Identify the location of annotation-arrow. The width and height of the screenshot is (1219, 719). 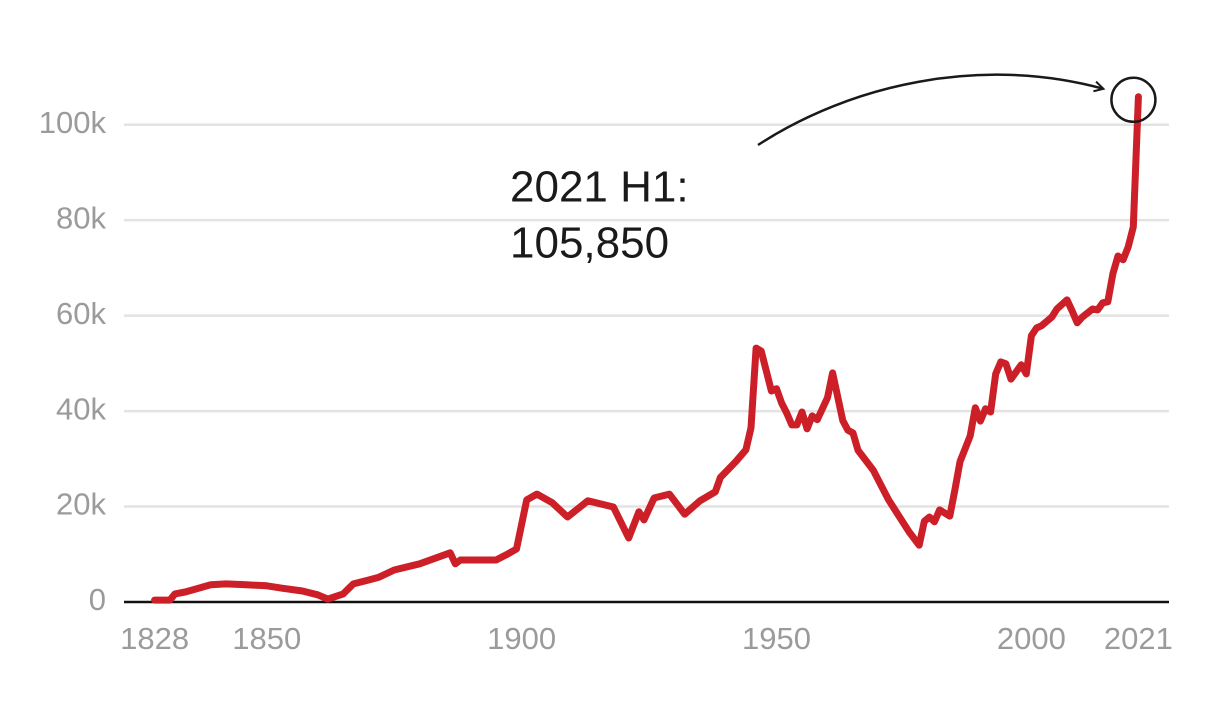
(930, 110).